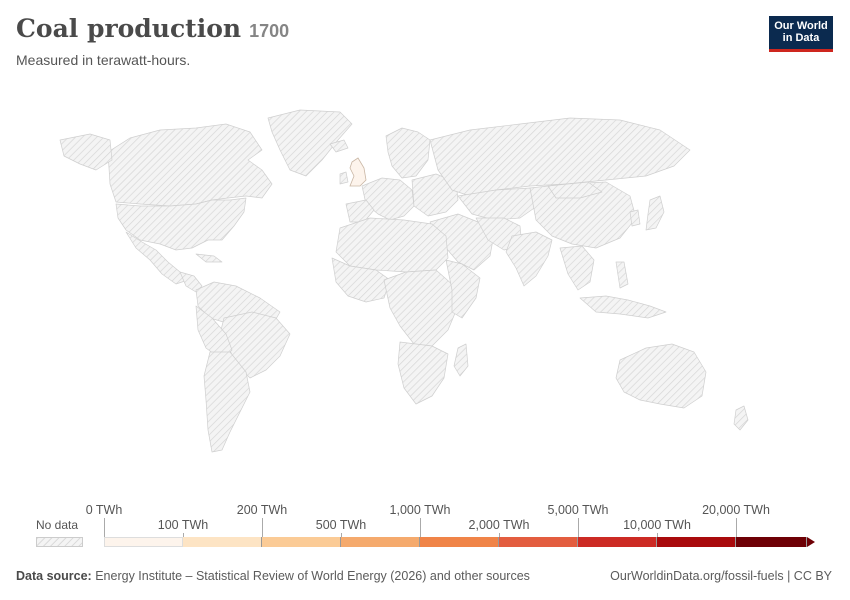 This screenshot has height=600, width=850. Describe the element at coordinates (529, 259) in the screenshot. I see `country-india` at that location.